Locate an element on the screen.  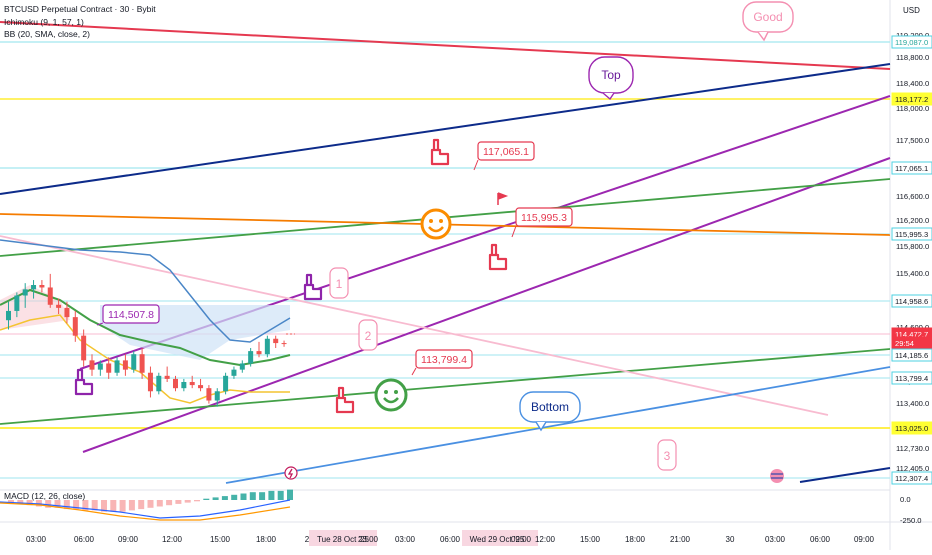
smiley-face-icon is located at coordinates (391, 395).